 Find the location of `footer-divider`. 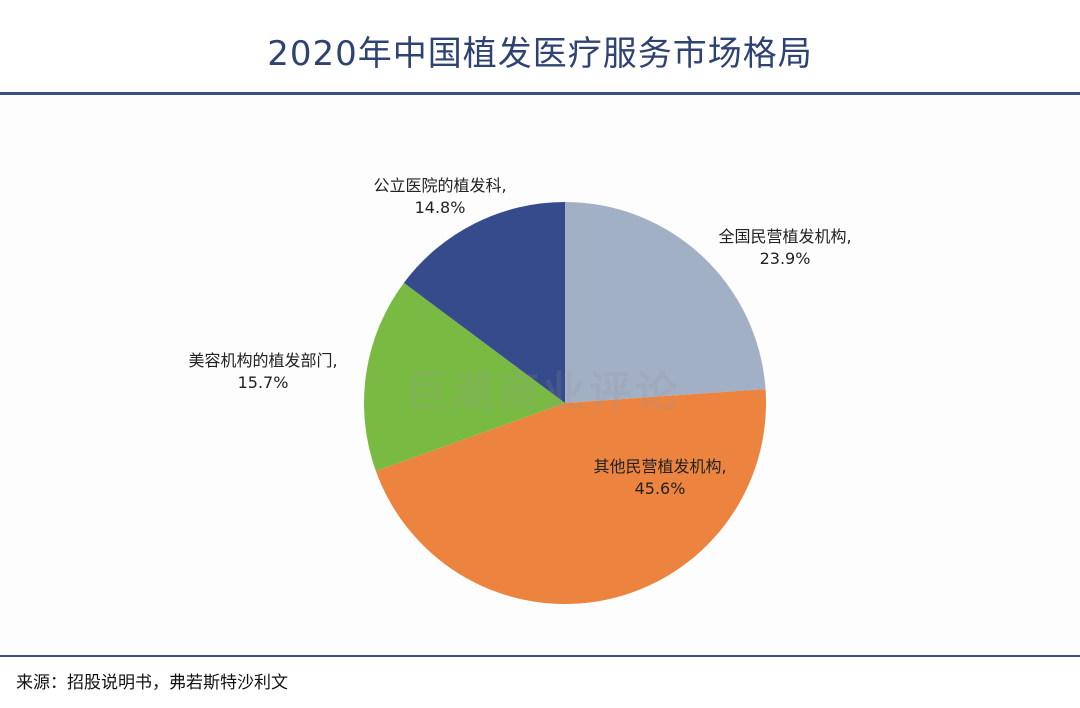

footer-divider is located at coordinates (540, 656).